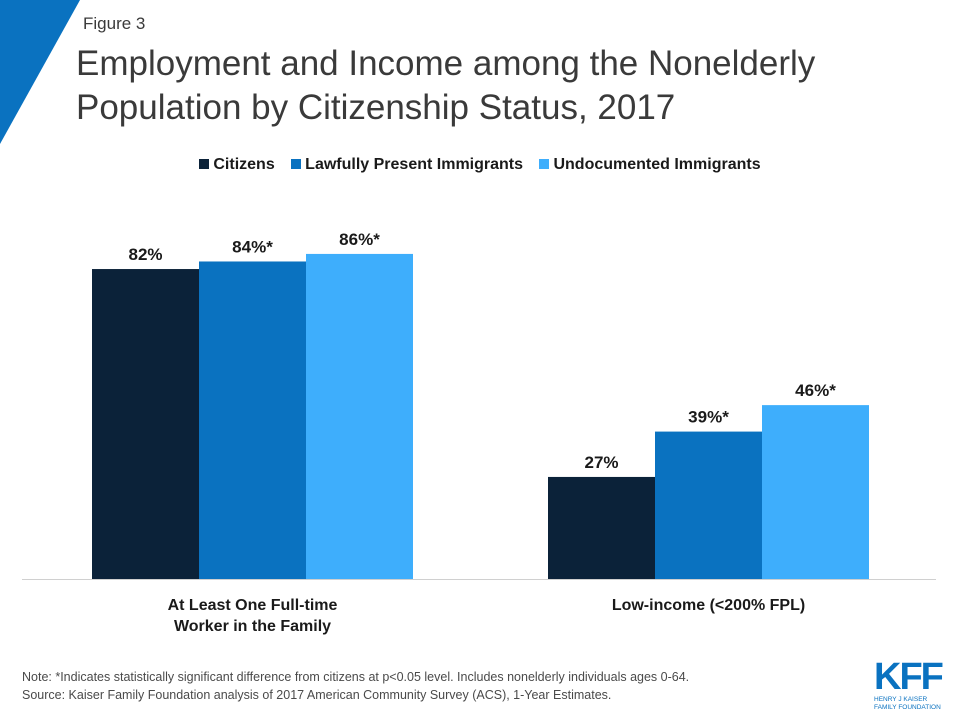 The width and height of the screenshot is (960, 720). What do you see at coordinates (252, 246) in the screenshot?
I see `data-label-0-1: 84%*` at bounding box center [252, 246].